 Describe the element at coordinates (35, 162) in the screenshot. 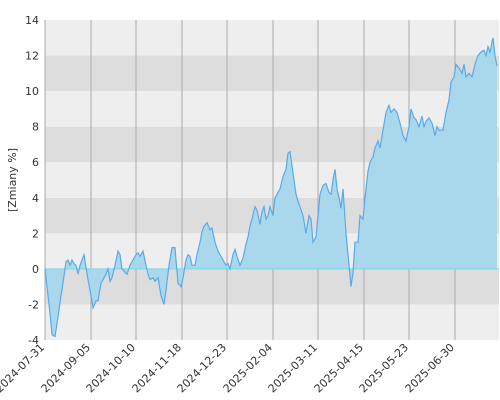

I see `y-tick-label: 6` at that location.